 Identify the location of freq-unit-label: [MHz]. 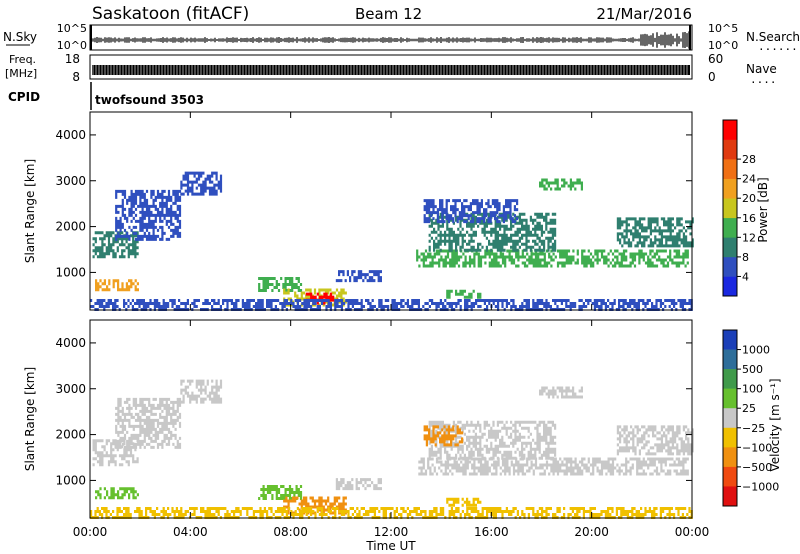
(21, 73).